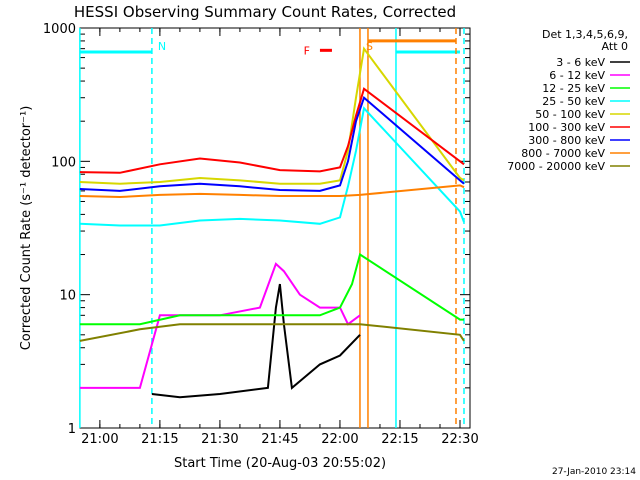 This screenshot has height=480, width=640. What do you see at coordinates (615, 46) in the screenshot?
I see `legend-header: Att 0` at bounding box center [615, 46].